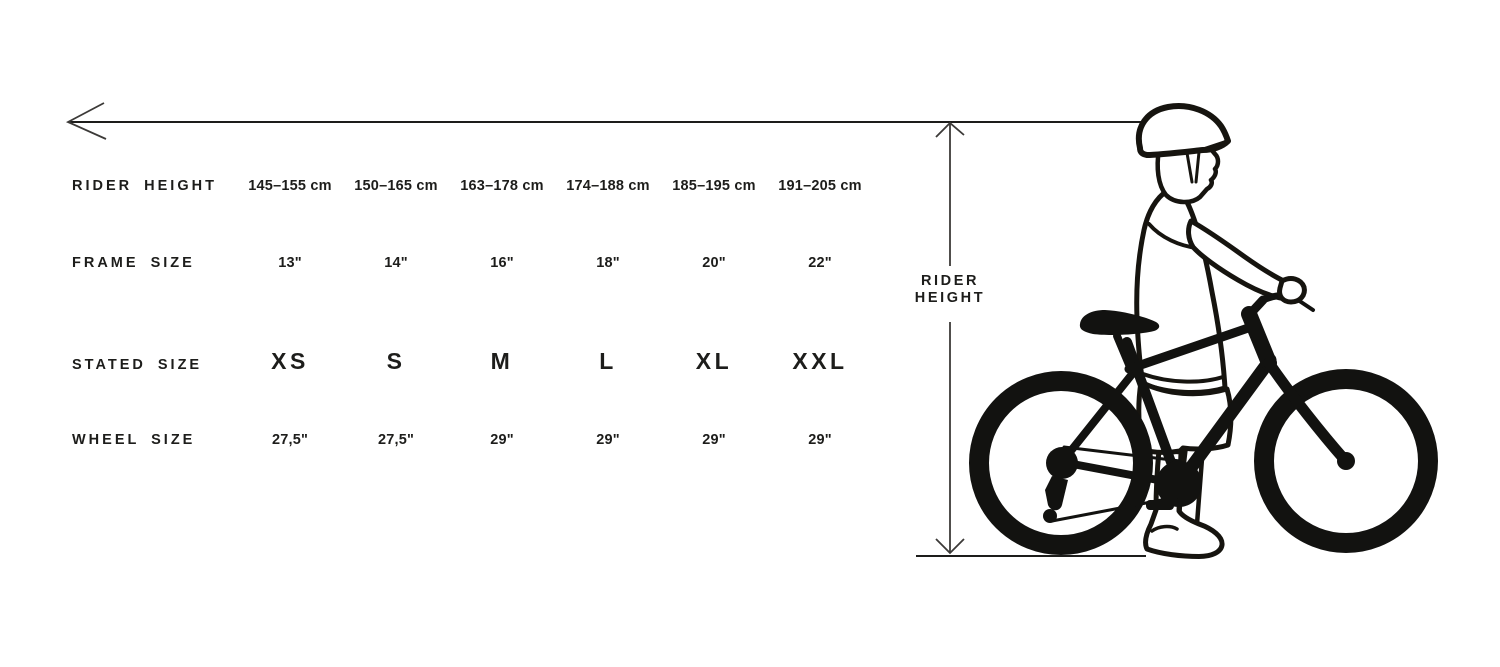  Describe the element at coordinates (608, 361) in the screenshot. I see `table-cell: L` at that location.